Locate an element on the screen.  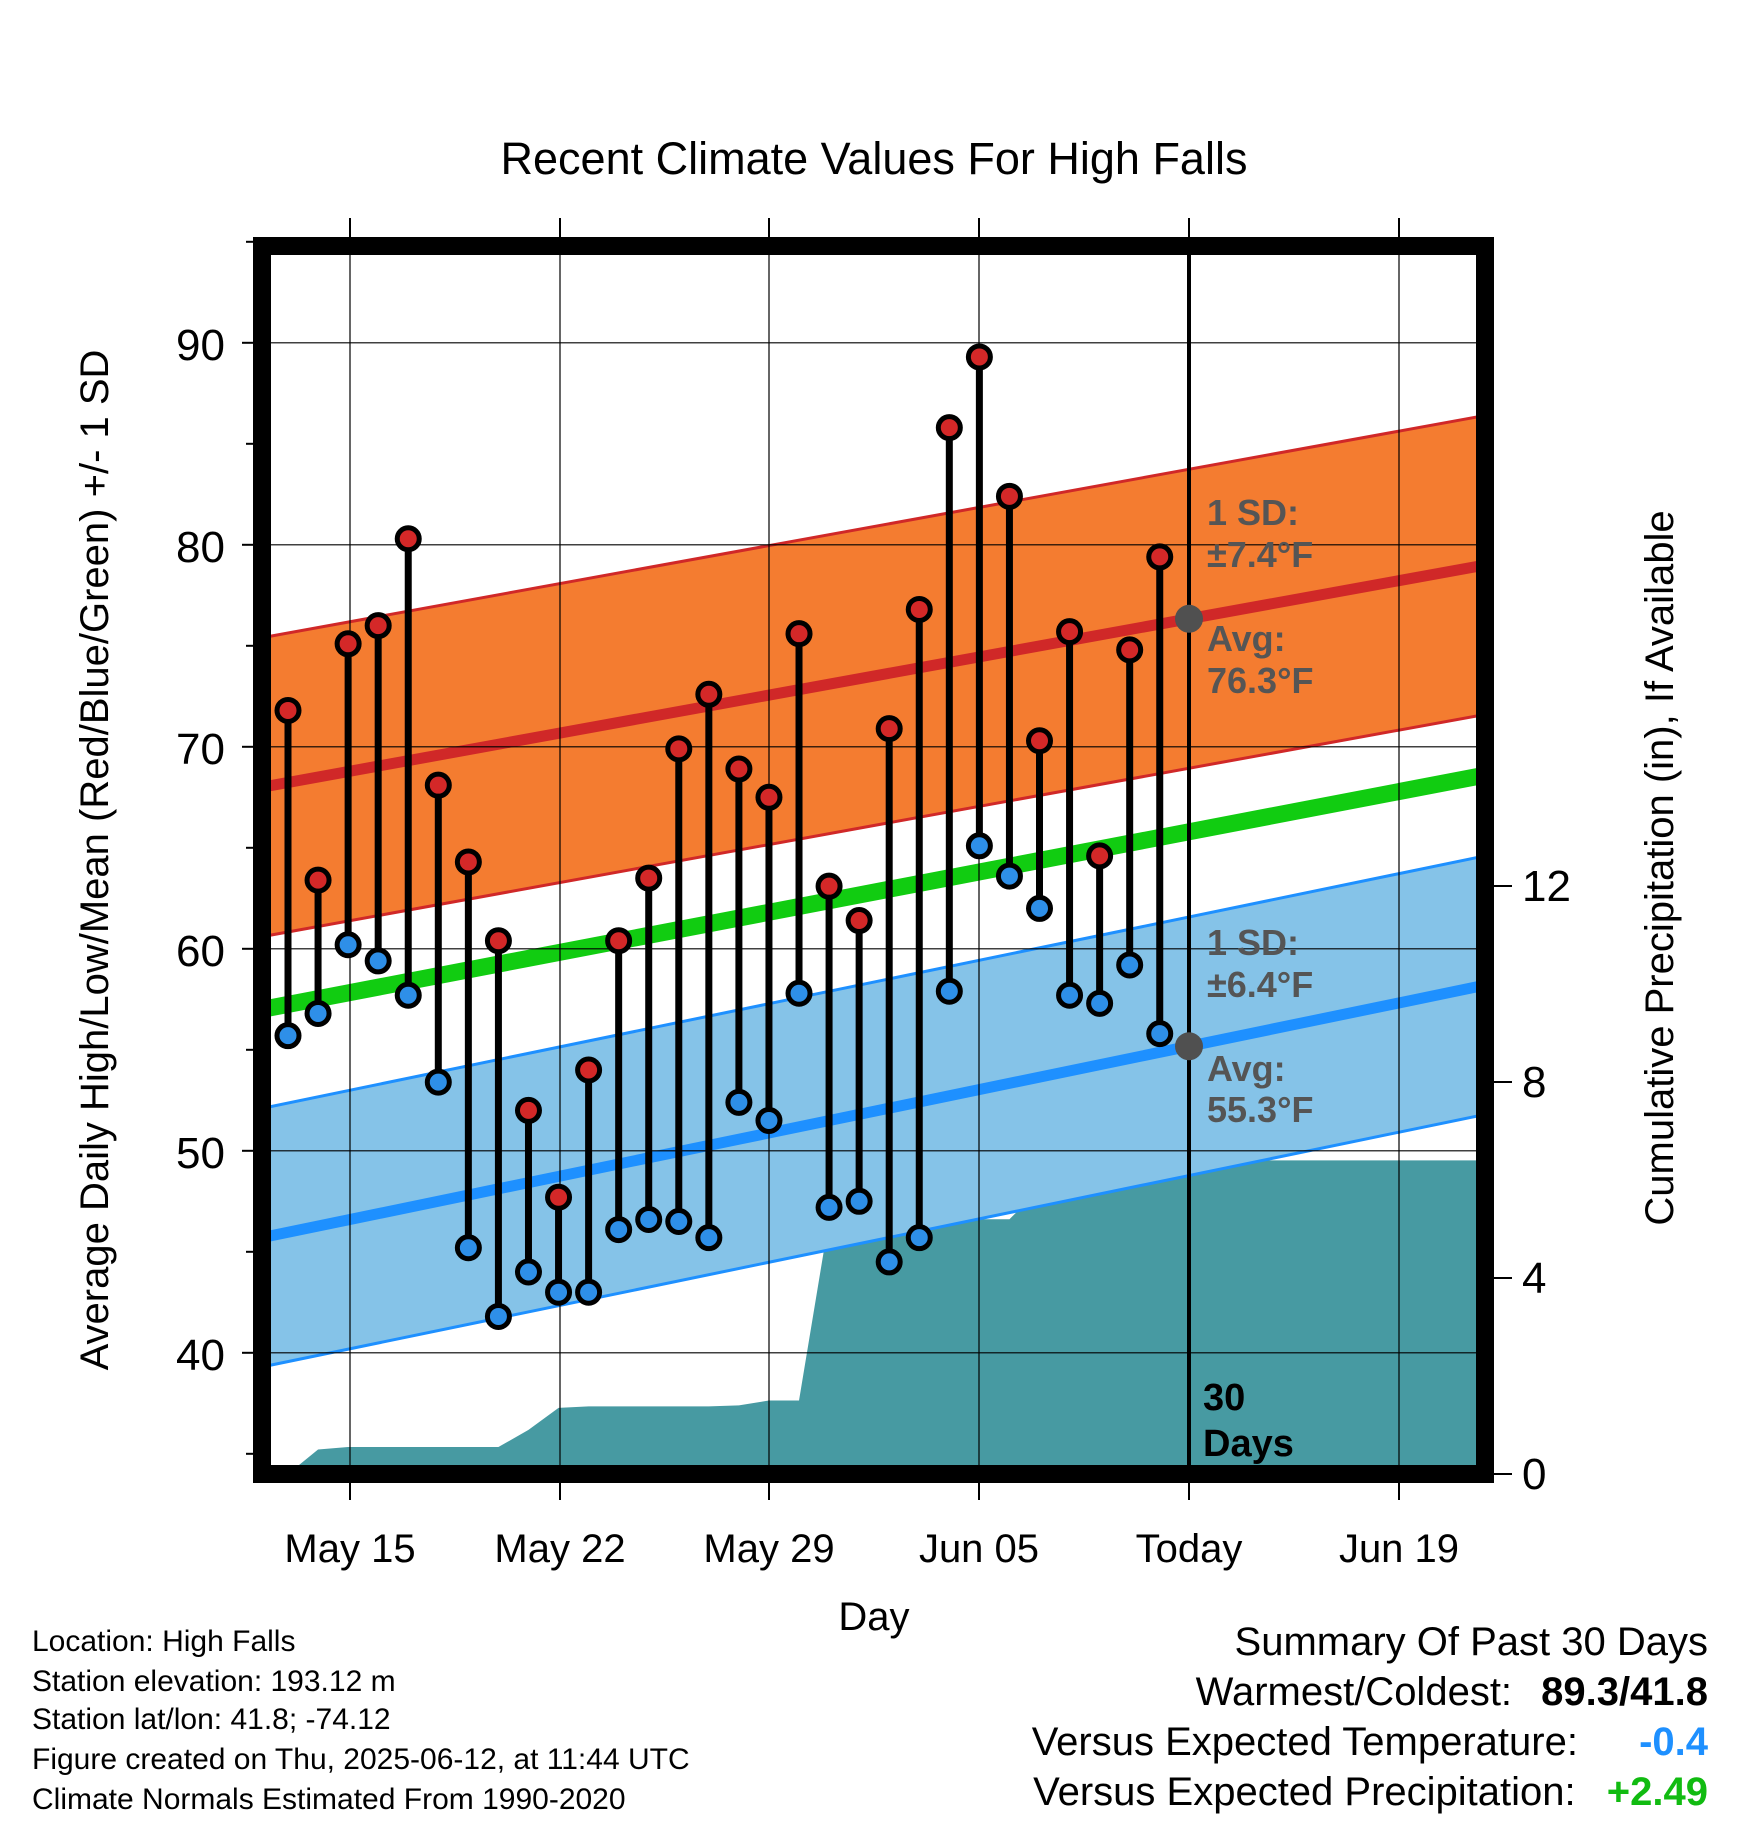
y-tick-label: 90 is located at coordinates (200, 345).